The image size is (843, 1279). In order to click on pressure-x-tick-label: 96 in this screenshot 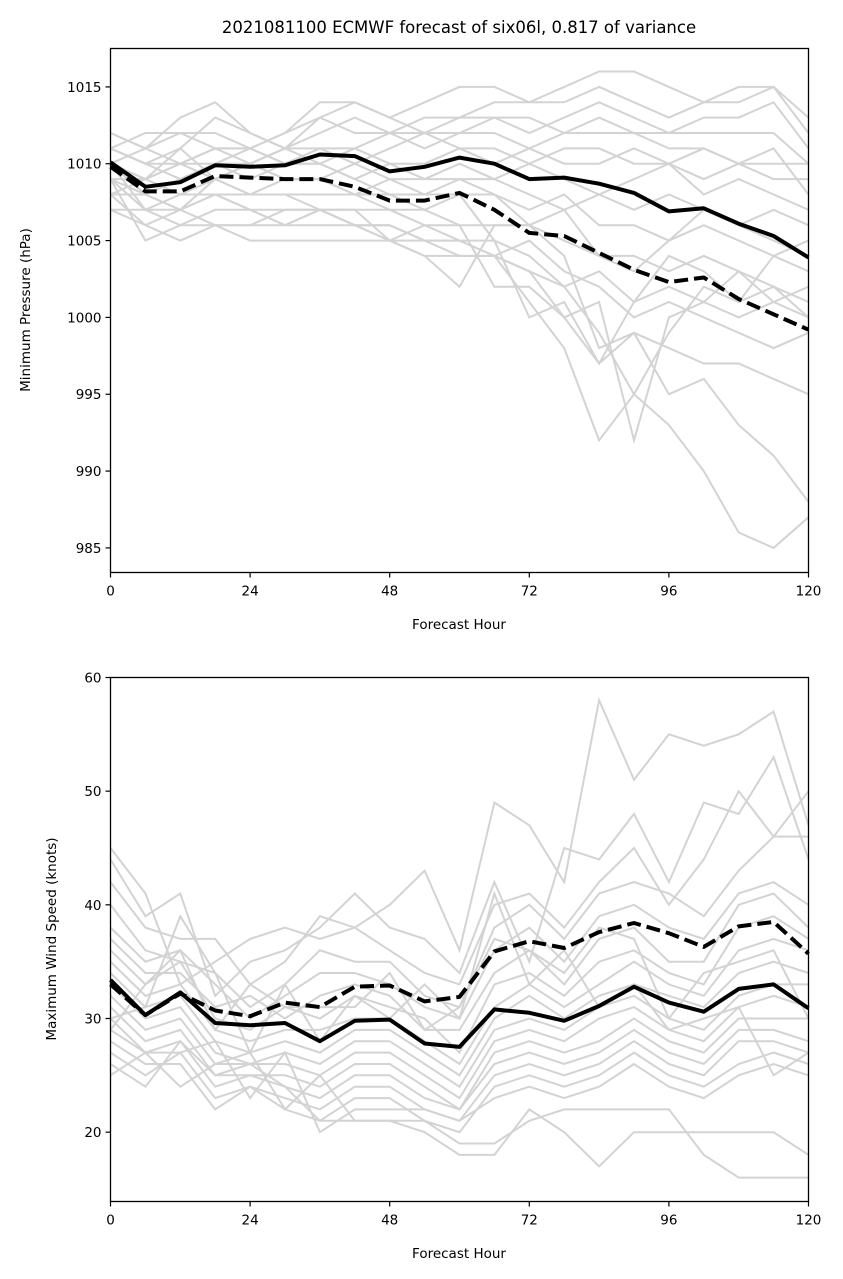, I will do `click(668, 592)`.